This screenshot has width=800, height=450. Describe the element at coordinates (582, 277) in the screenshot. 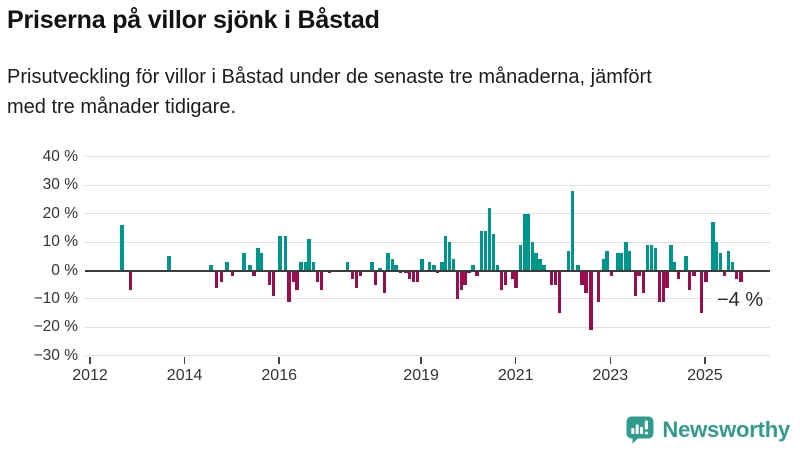

I see `bar-2022.4` at that location.